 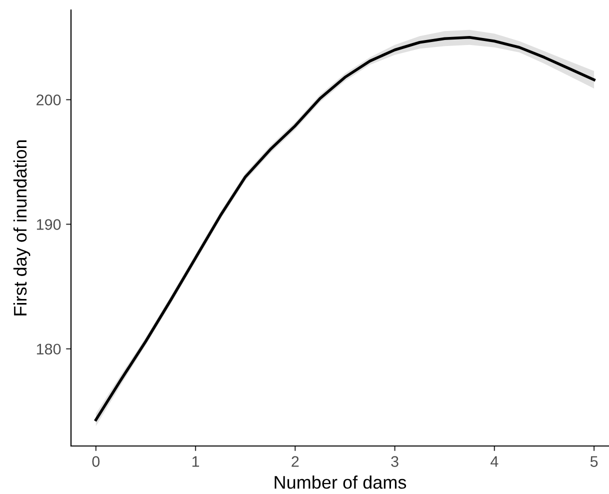 What do you see at coordinates (340, 482) in the screenshot?
I see `x-axis-title: Number of dams` at bounding box center [340, 482].